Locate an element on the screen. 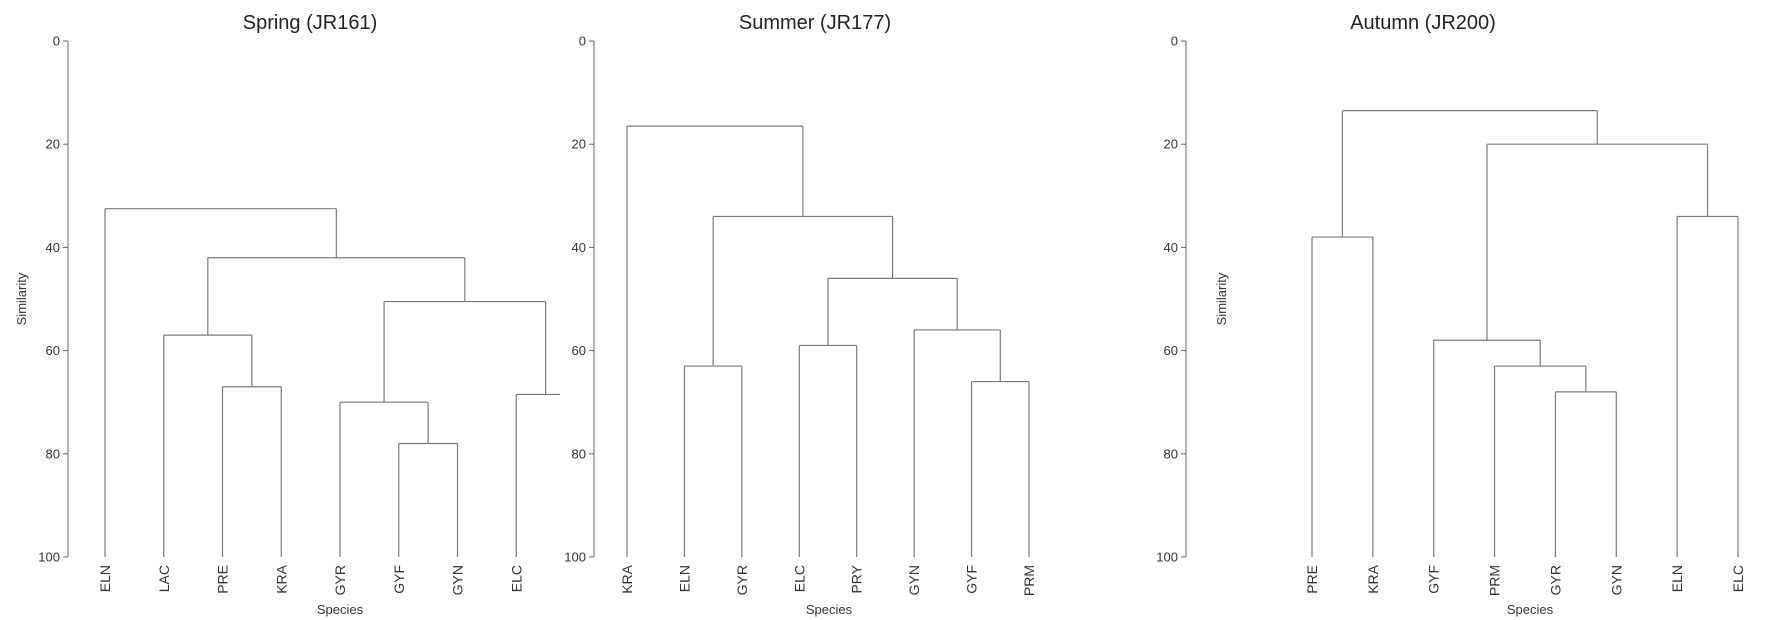  chart-title: Autumn (JR200) is located at coordinates (1423, 23).